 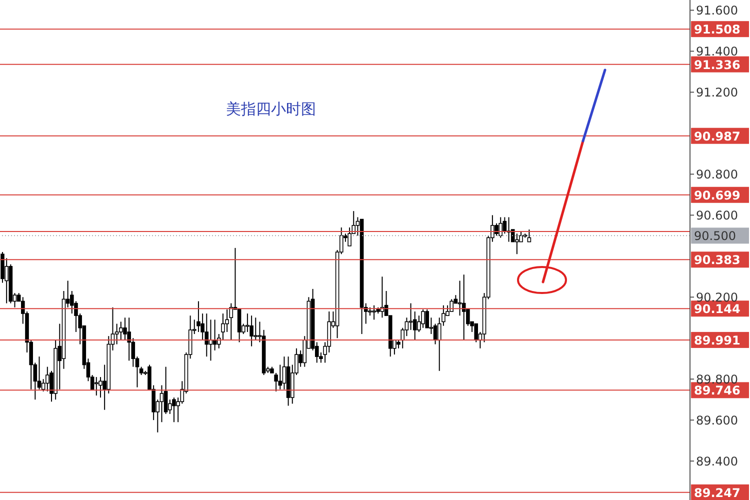 What do you see at coordinates (717, 136) in the screenshot?
I see `ref-line-label: 90.987` at bounding box center [717, 136].